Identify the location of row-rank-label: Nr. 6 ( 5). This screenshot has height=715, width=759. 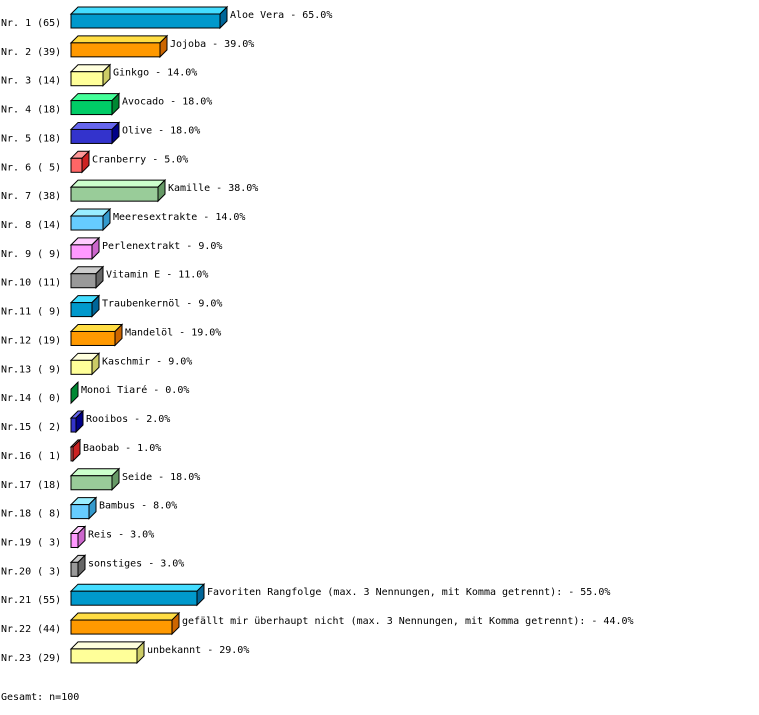
(31, 167).